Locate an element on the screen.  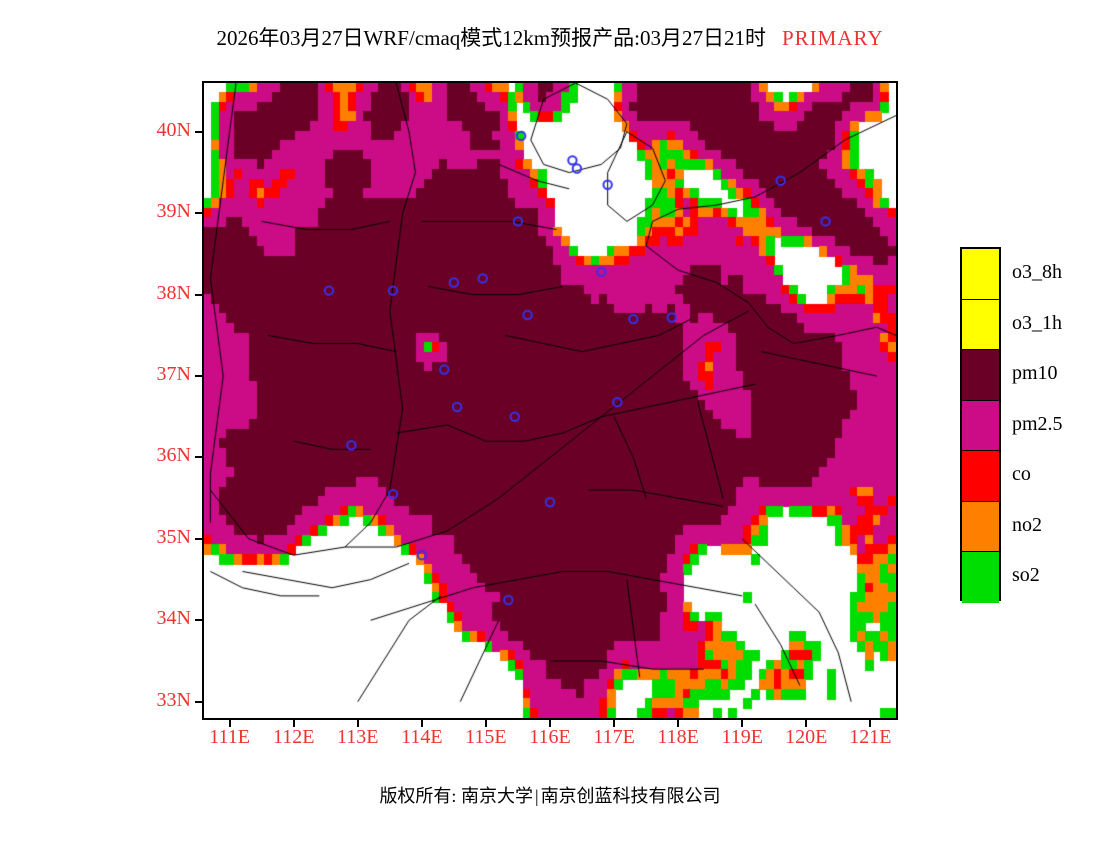
title-primary-label: PRIMARY is located at coordinates (832, 38).